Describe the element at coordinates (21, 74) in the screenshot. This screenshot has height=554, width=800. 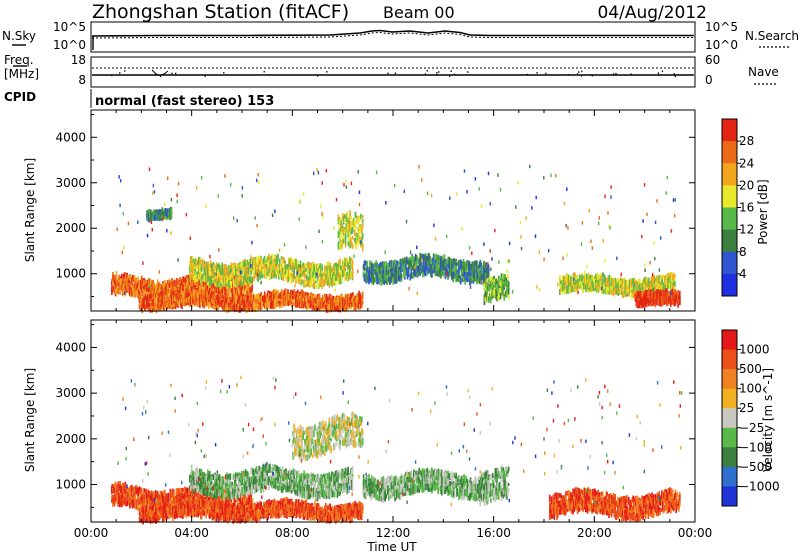
I see `freq-unit-label: [MHz]` at that location.